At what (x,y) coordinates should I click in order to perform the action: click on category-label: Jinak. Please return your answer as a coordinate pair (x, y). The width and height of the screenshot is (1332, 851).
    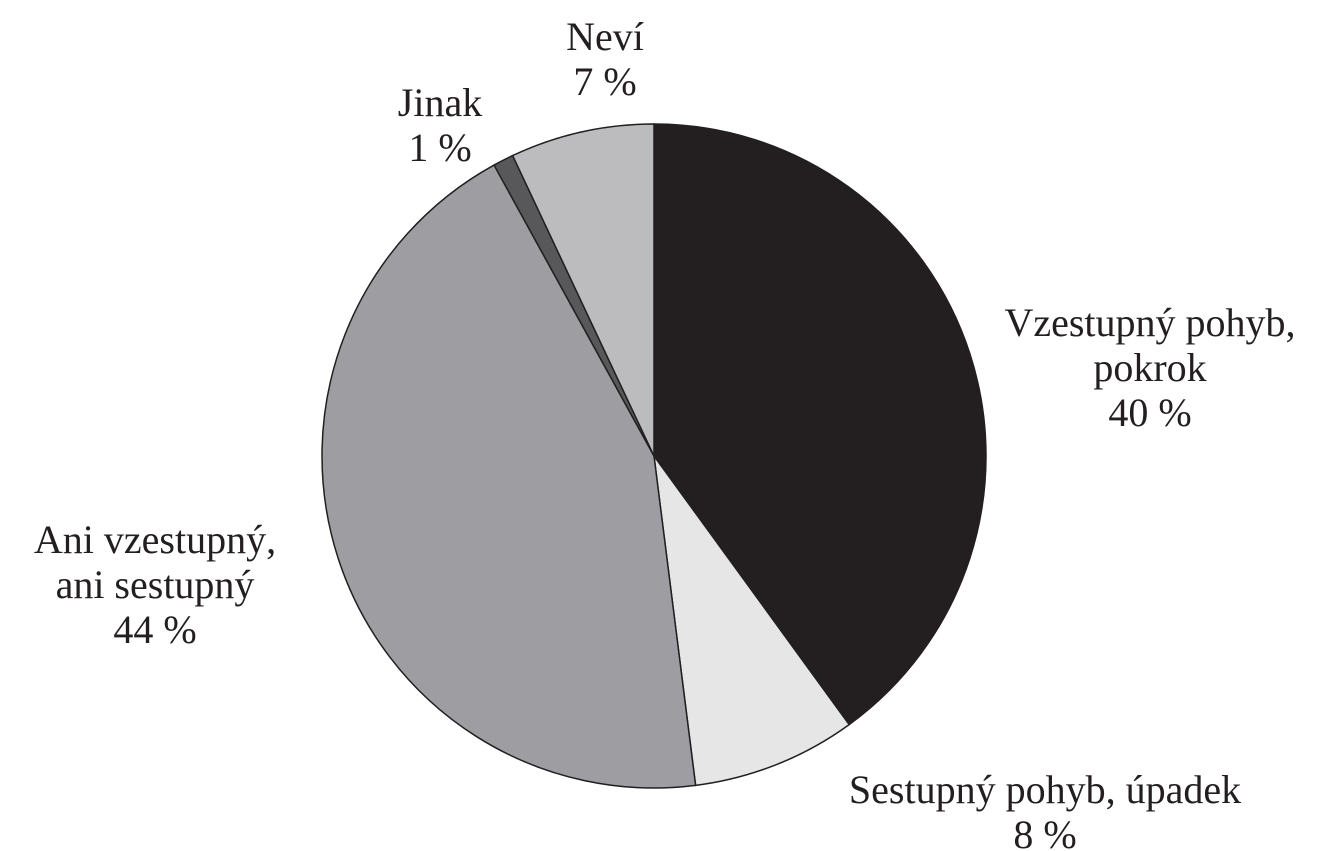
    Looking at the image, I should click on (440, 102).